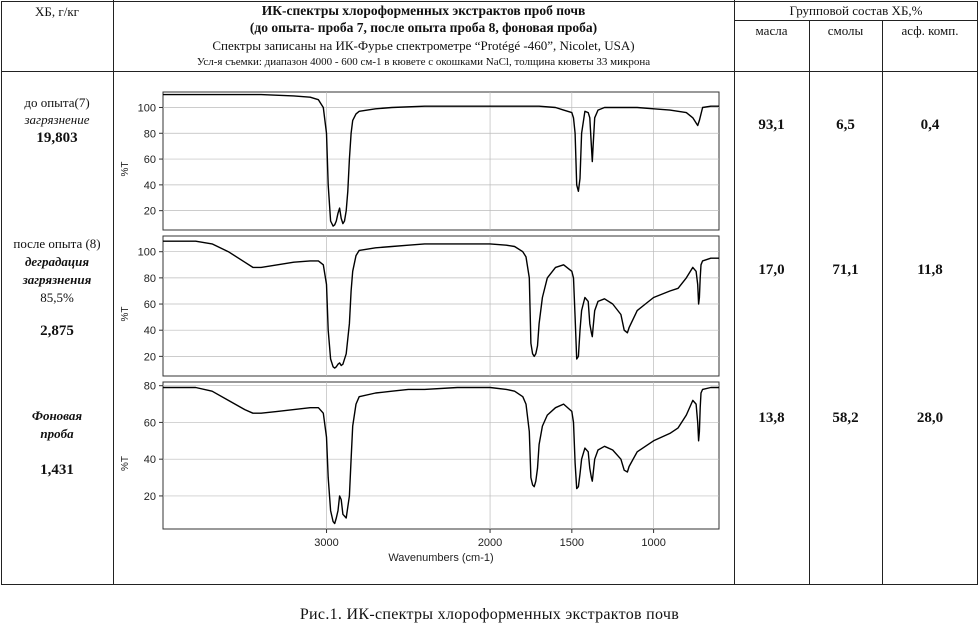 This screenshot has width=979, height=633. Describe the element at coordinates (845, 125) in the screenshot. I see `row-0-value-1: 6,5` at that location.